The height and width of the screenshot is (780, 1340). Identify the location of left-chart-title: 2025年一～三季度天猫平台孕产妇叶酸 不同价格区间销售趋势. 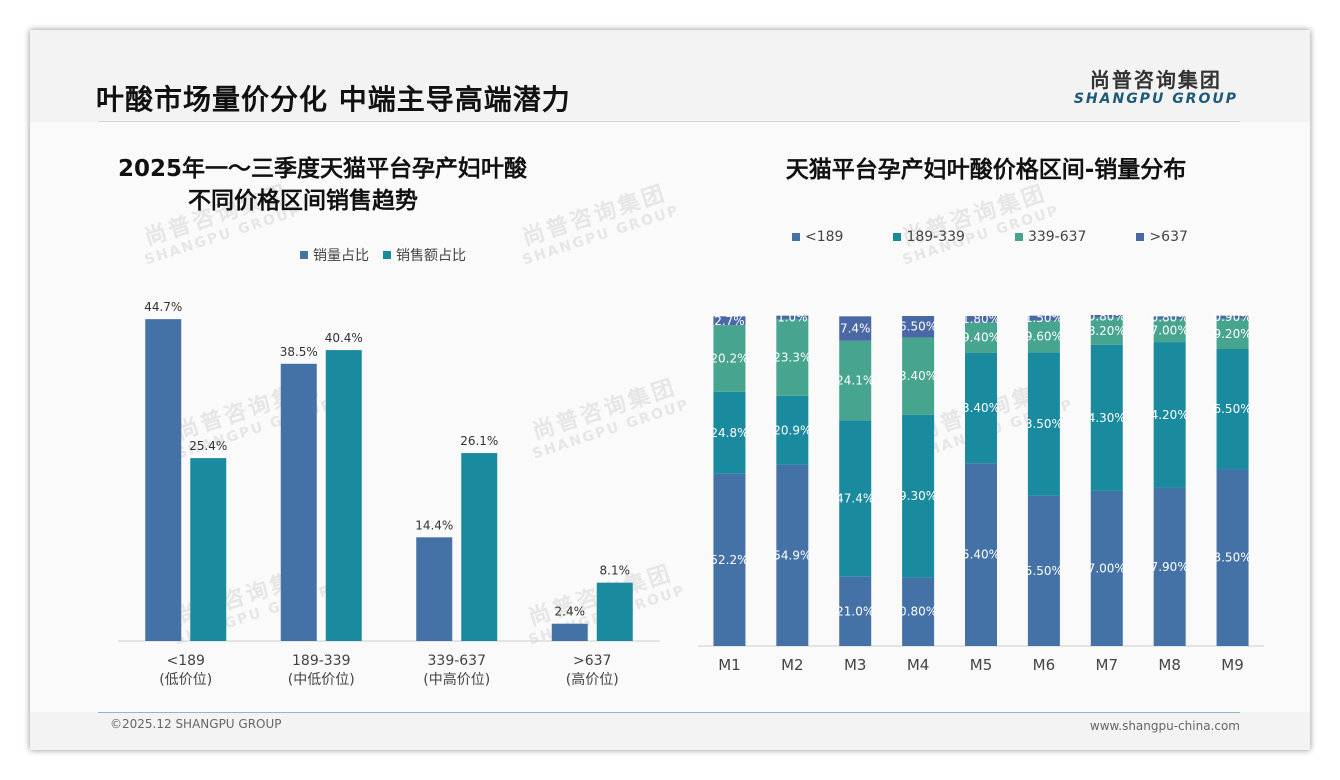
(323, 185).